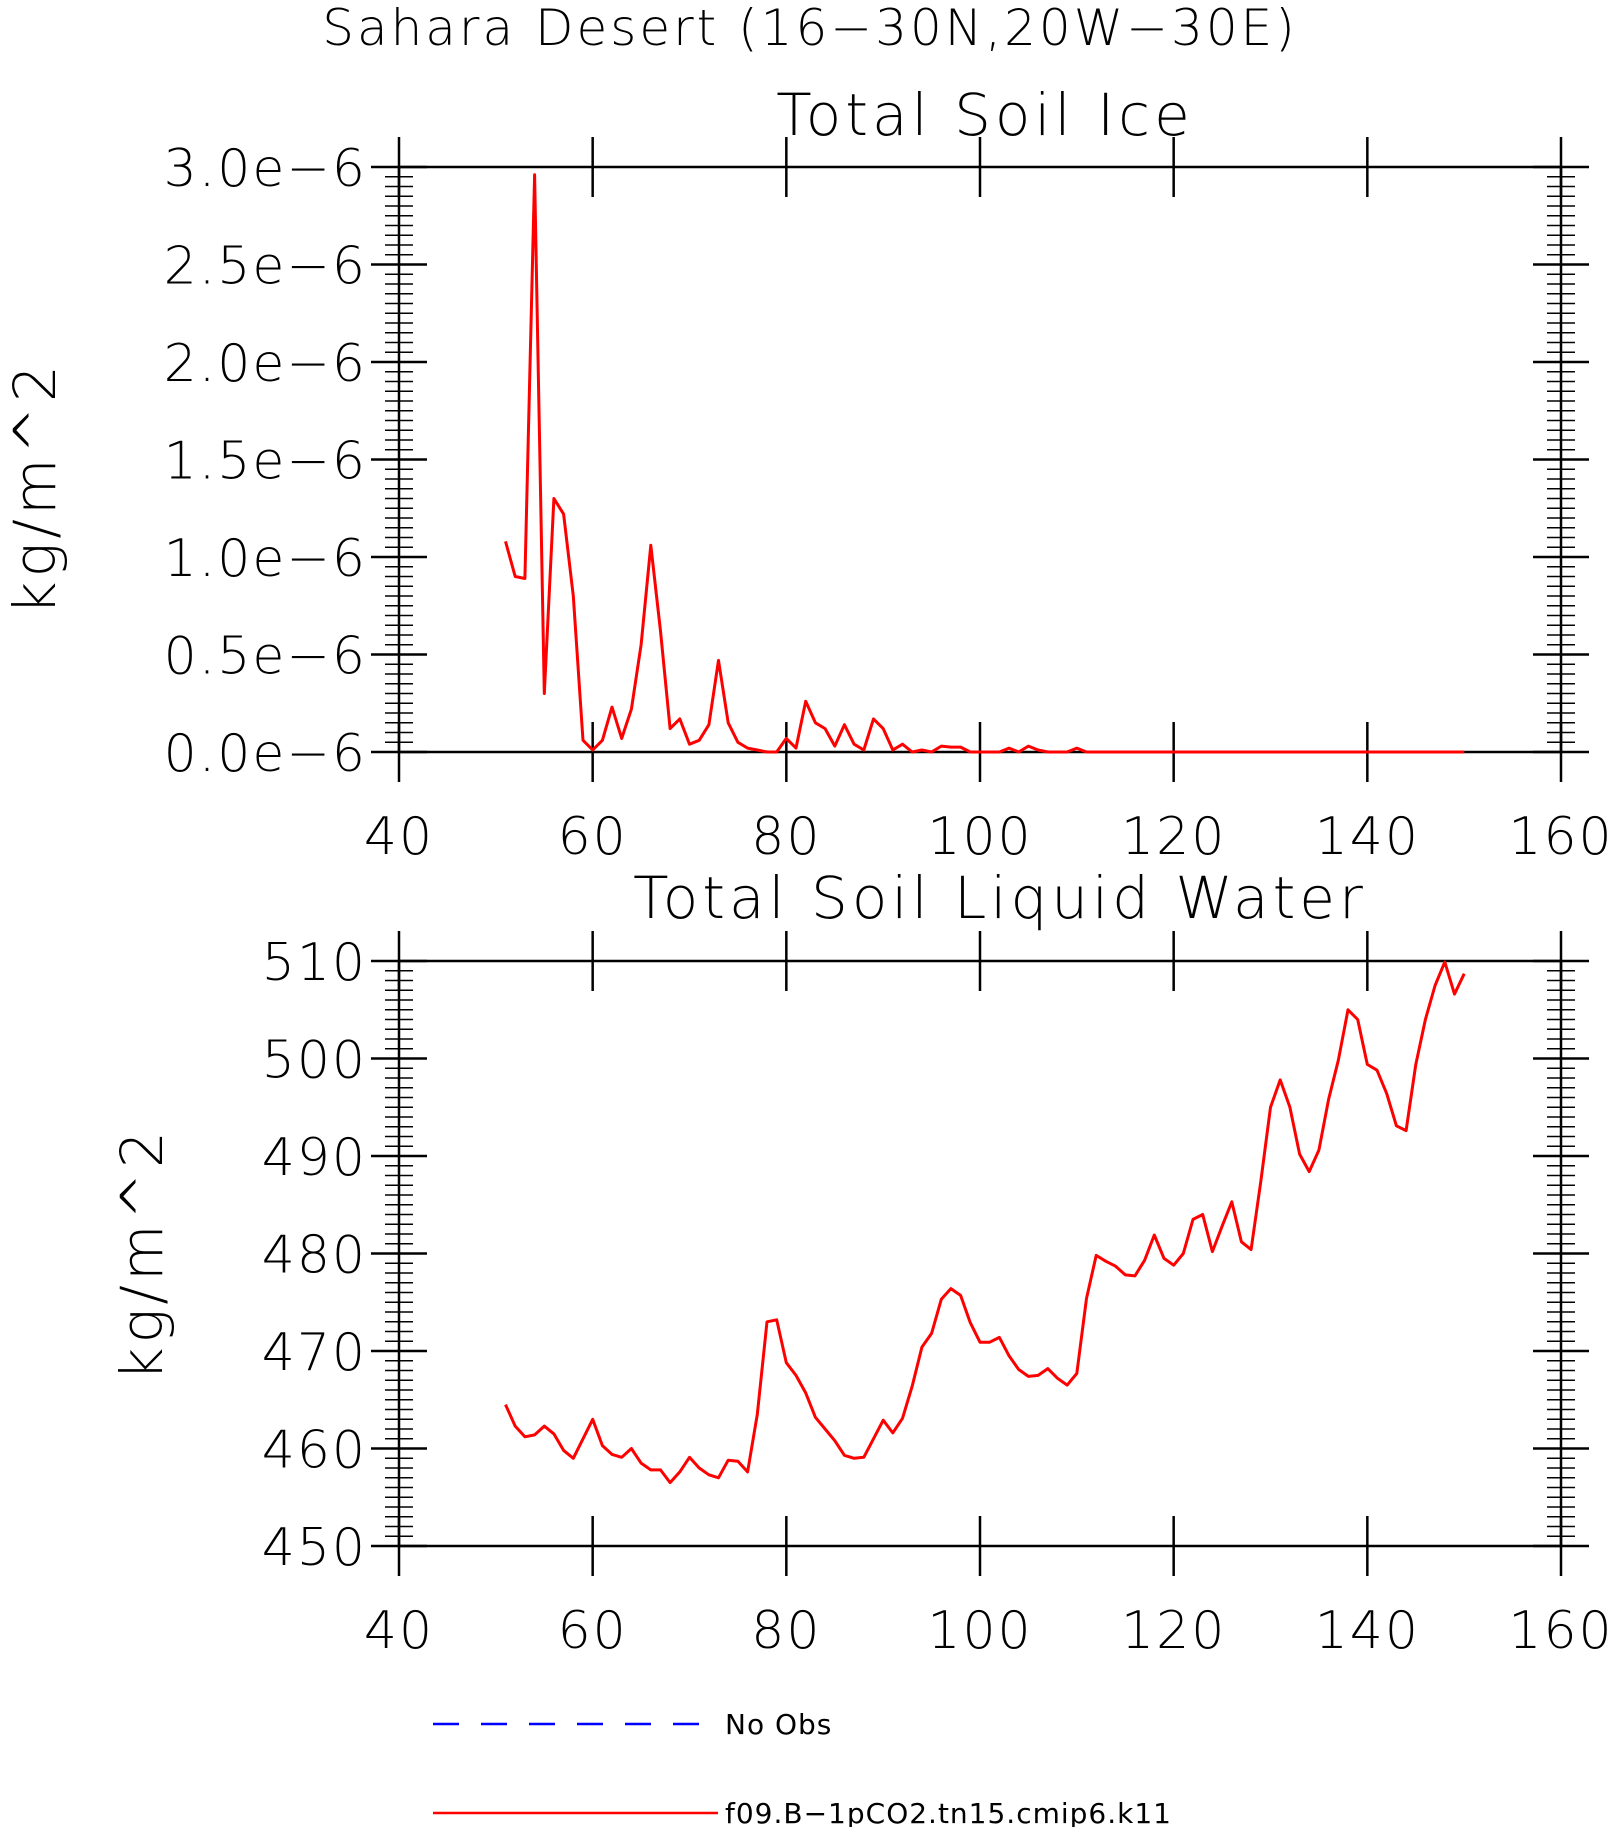  Describe the element at coordinates (265, 267) in the screenshot. I see `soil-ice-y-tick-label: 2.5e−6` at that location.